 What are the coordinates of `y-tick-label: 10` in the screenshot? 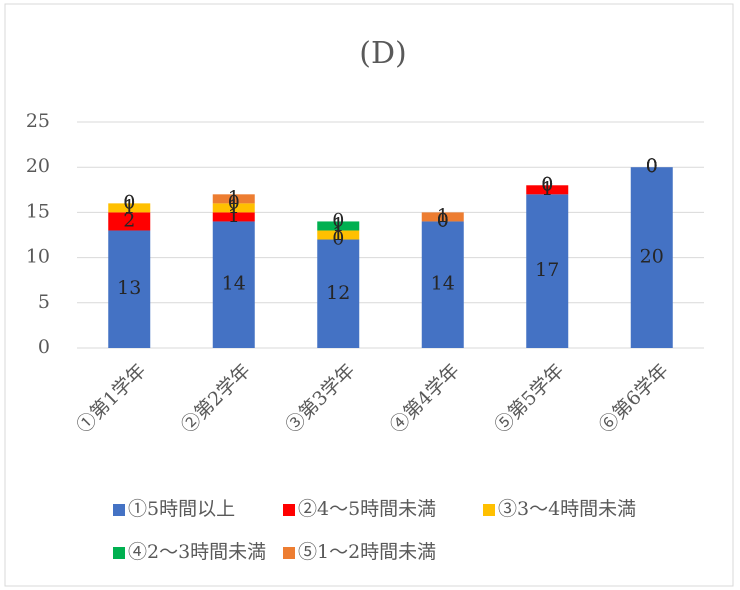 It's located at (38, 257).